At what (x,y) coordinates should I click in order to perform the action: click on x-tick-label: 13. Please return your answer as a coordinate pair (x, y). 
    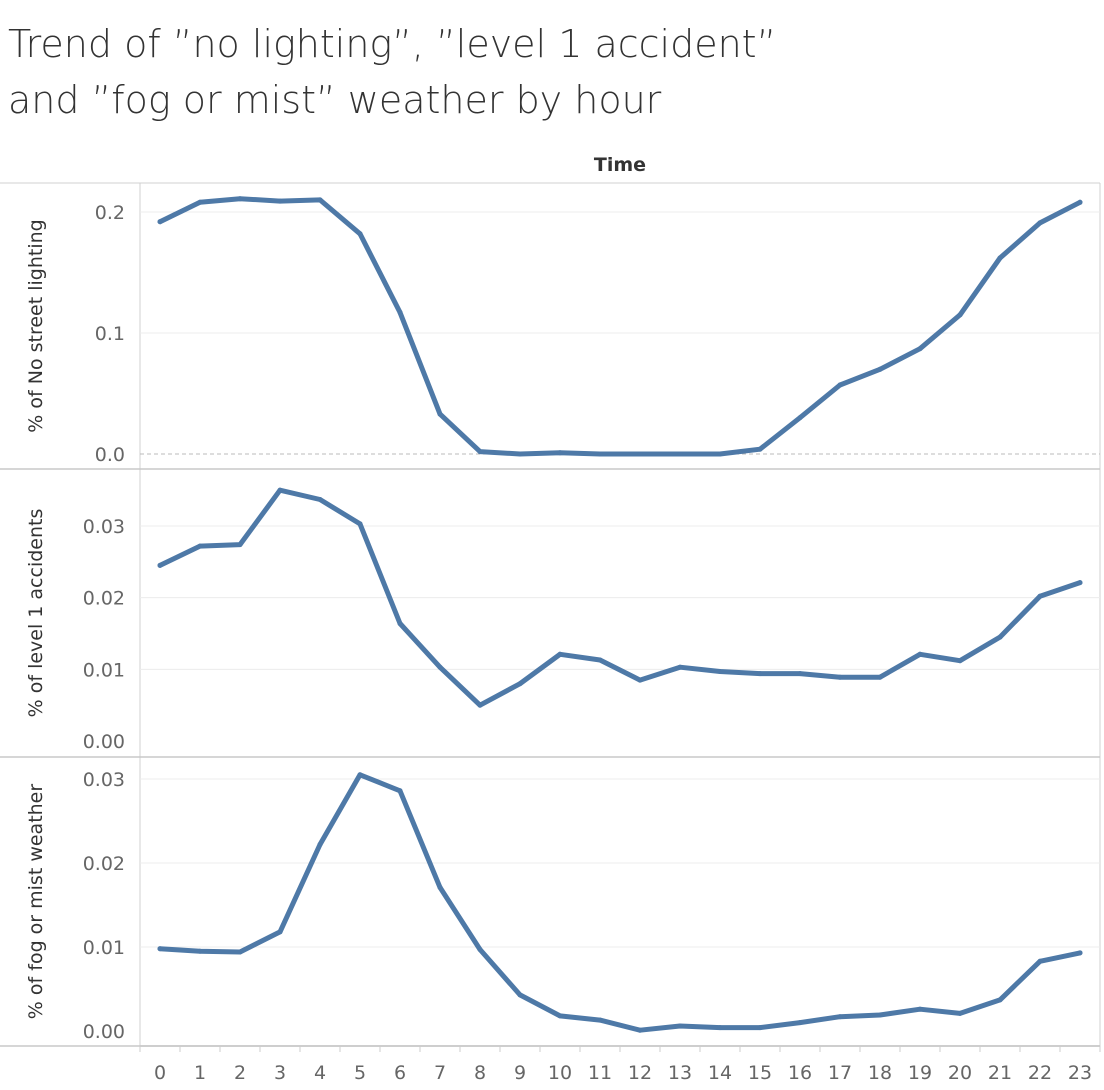
    Looking at the image, I should click on (680, 1073).